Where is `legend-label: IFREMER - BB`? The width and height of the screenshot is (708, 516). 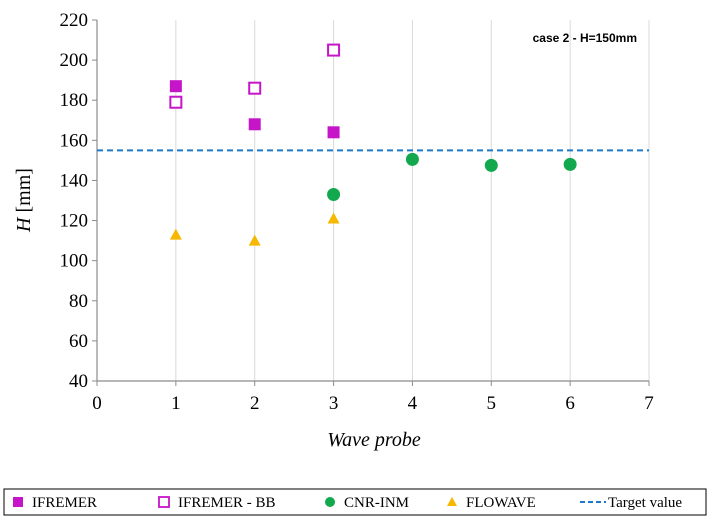 legend-label: IFREMER - BB is located at coordinates (227, 503).